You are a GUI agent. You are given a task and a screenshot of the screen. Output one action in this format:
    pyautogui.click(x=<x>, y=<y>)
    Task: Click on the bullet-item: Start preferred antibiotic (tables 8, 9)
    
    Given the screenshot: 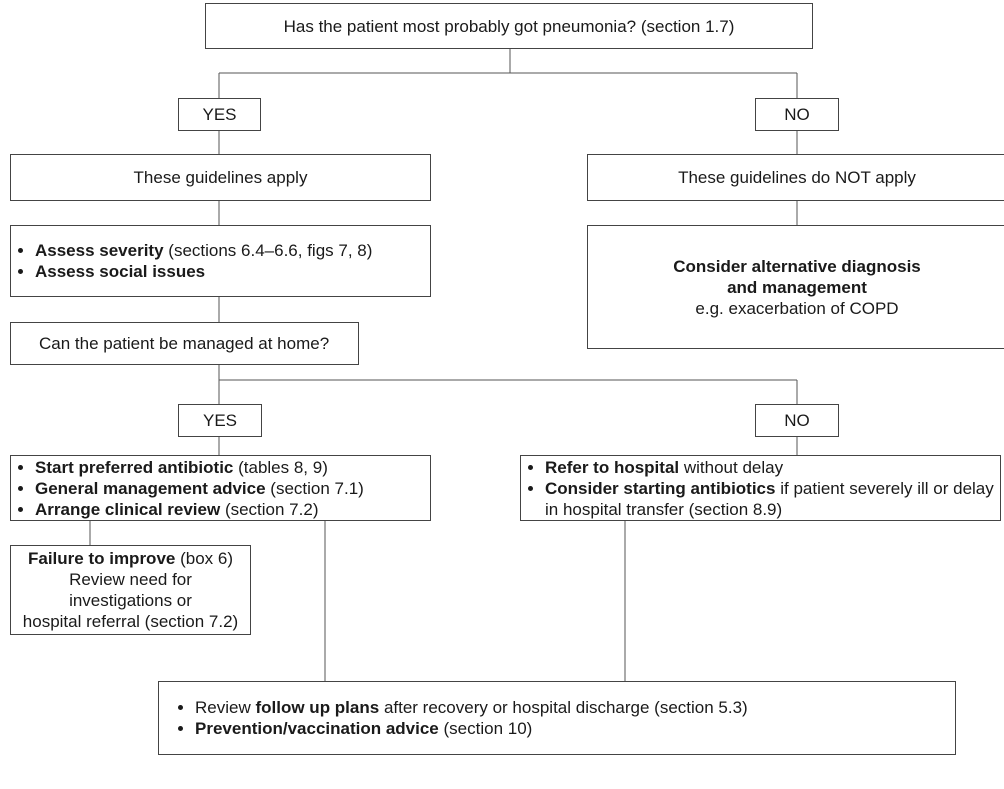 What is the action you would take?
    pyautogui.click(x=199, y=467)
    